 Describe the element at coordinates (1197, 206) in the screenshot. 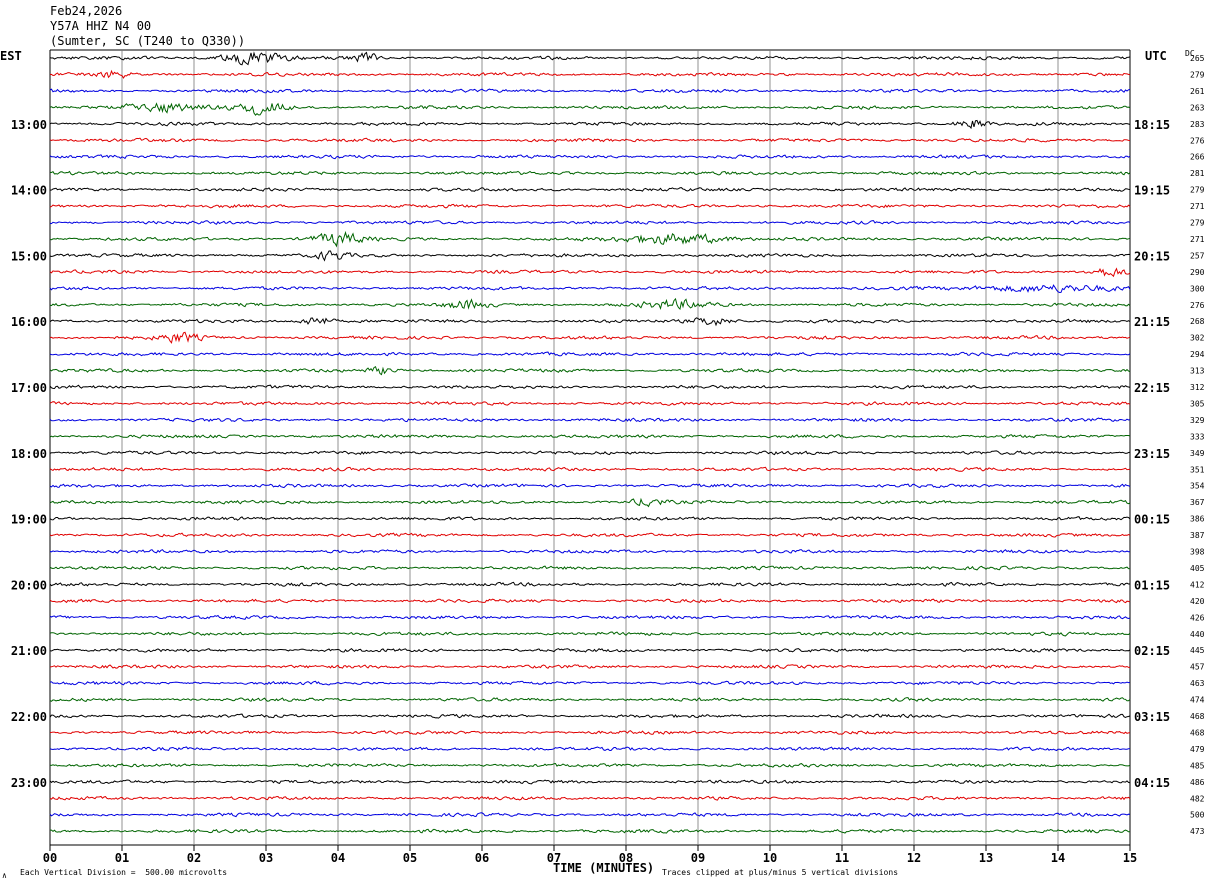

I see `dc-offset-value: 271` at that location.